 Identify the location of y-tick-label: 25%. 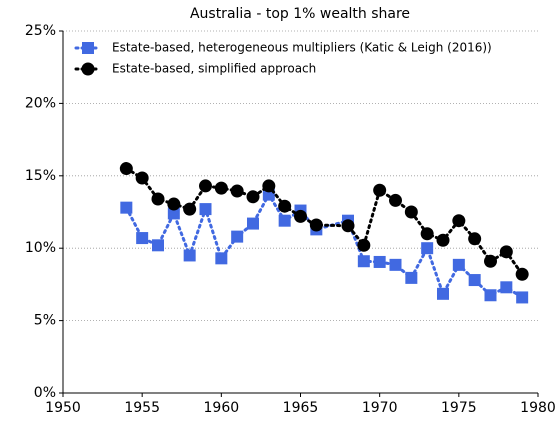
(40, 31).